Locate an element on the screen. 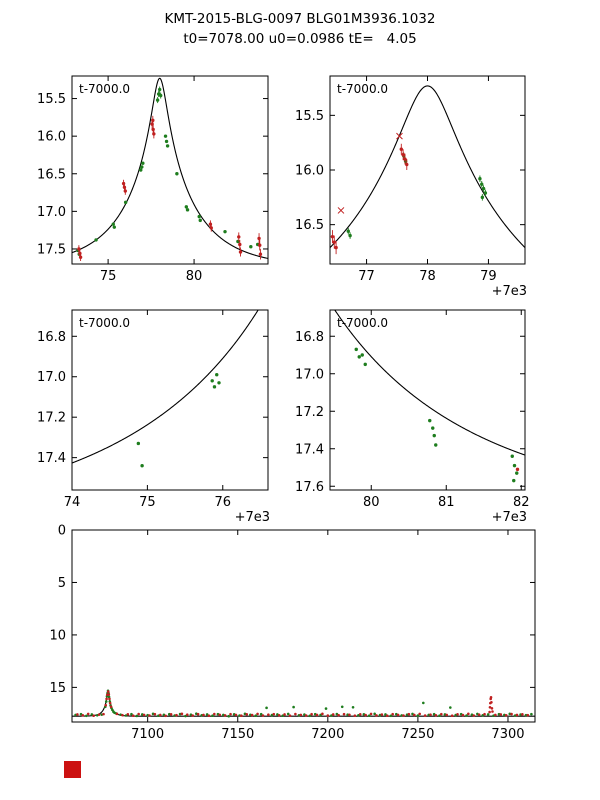 This screenshot has width=600, height=800. panel-middle-left-plot: 74 75 76 16.8 17.0 17.2 17.4 t-7000.0 +7e3 is located at coordinates (153, 417).